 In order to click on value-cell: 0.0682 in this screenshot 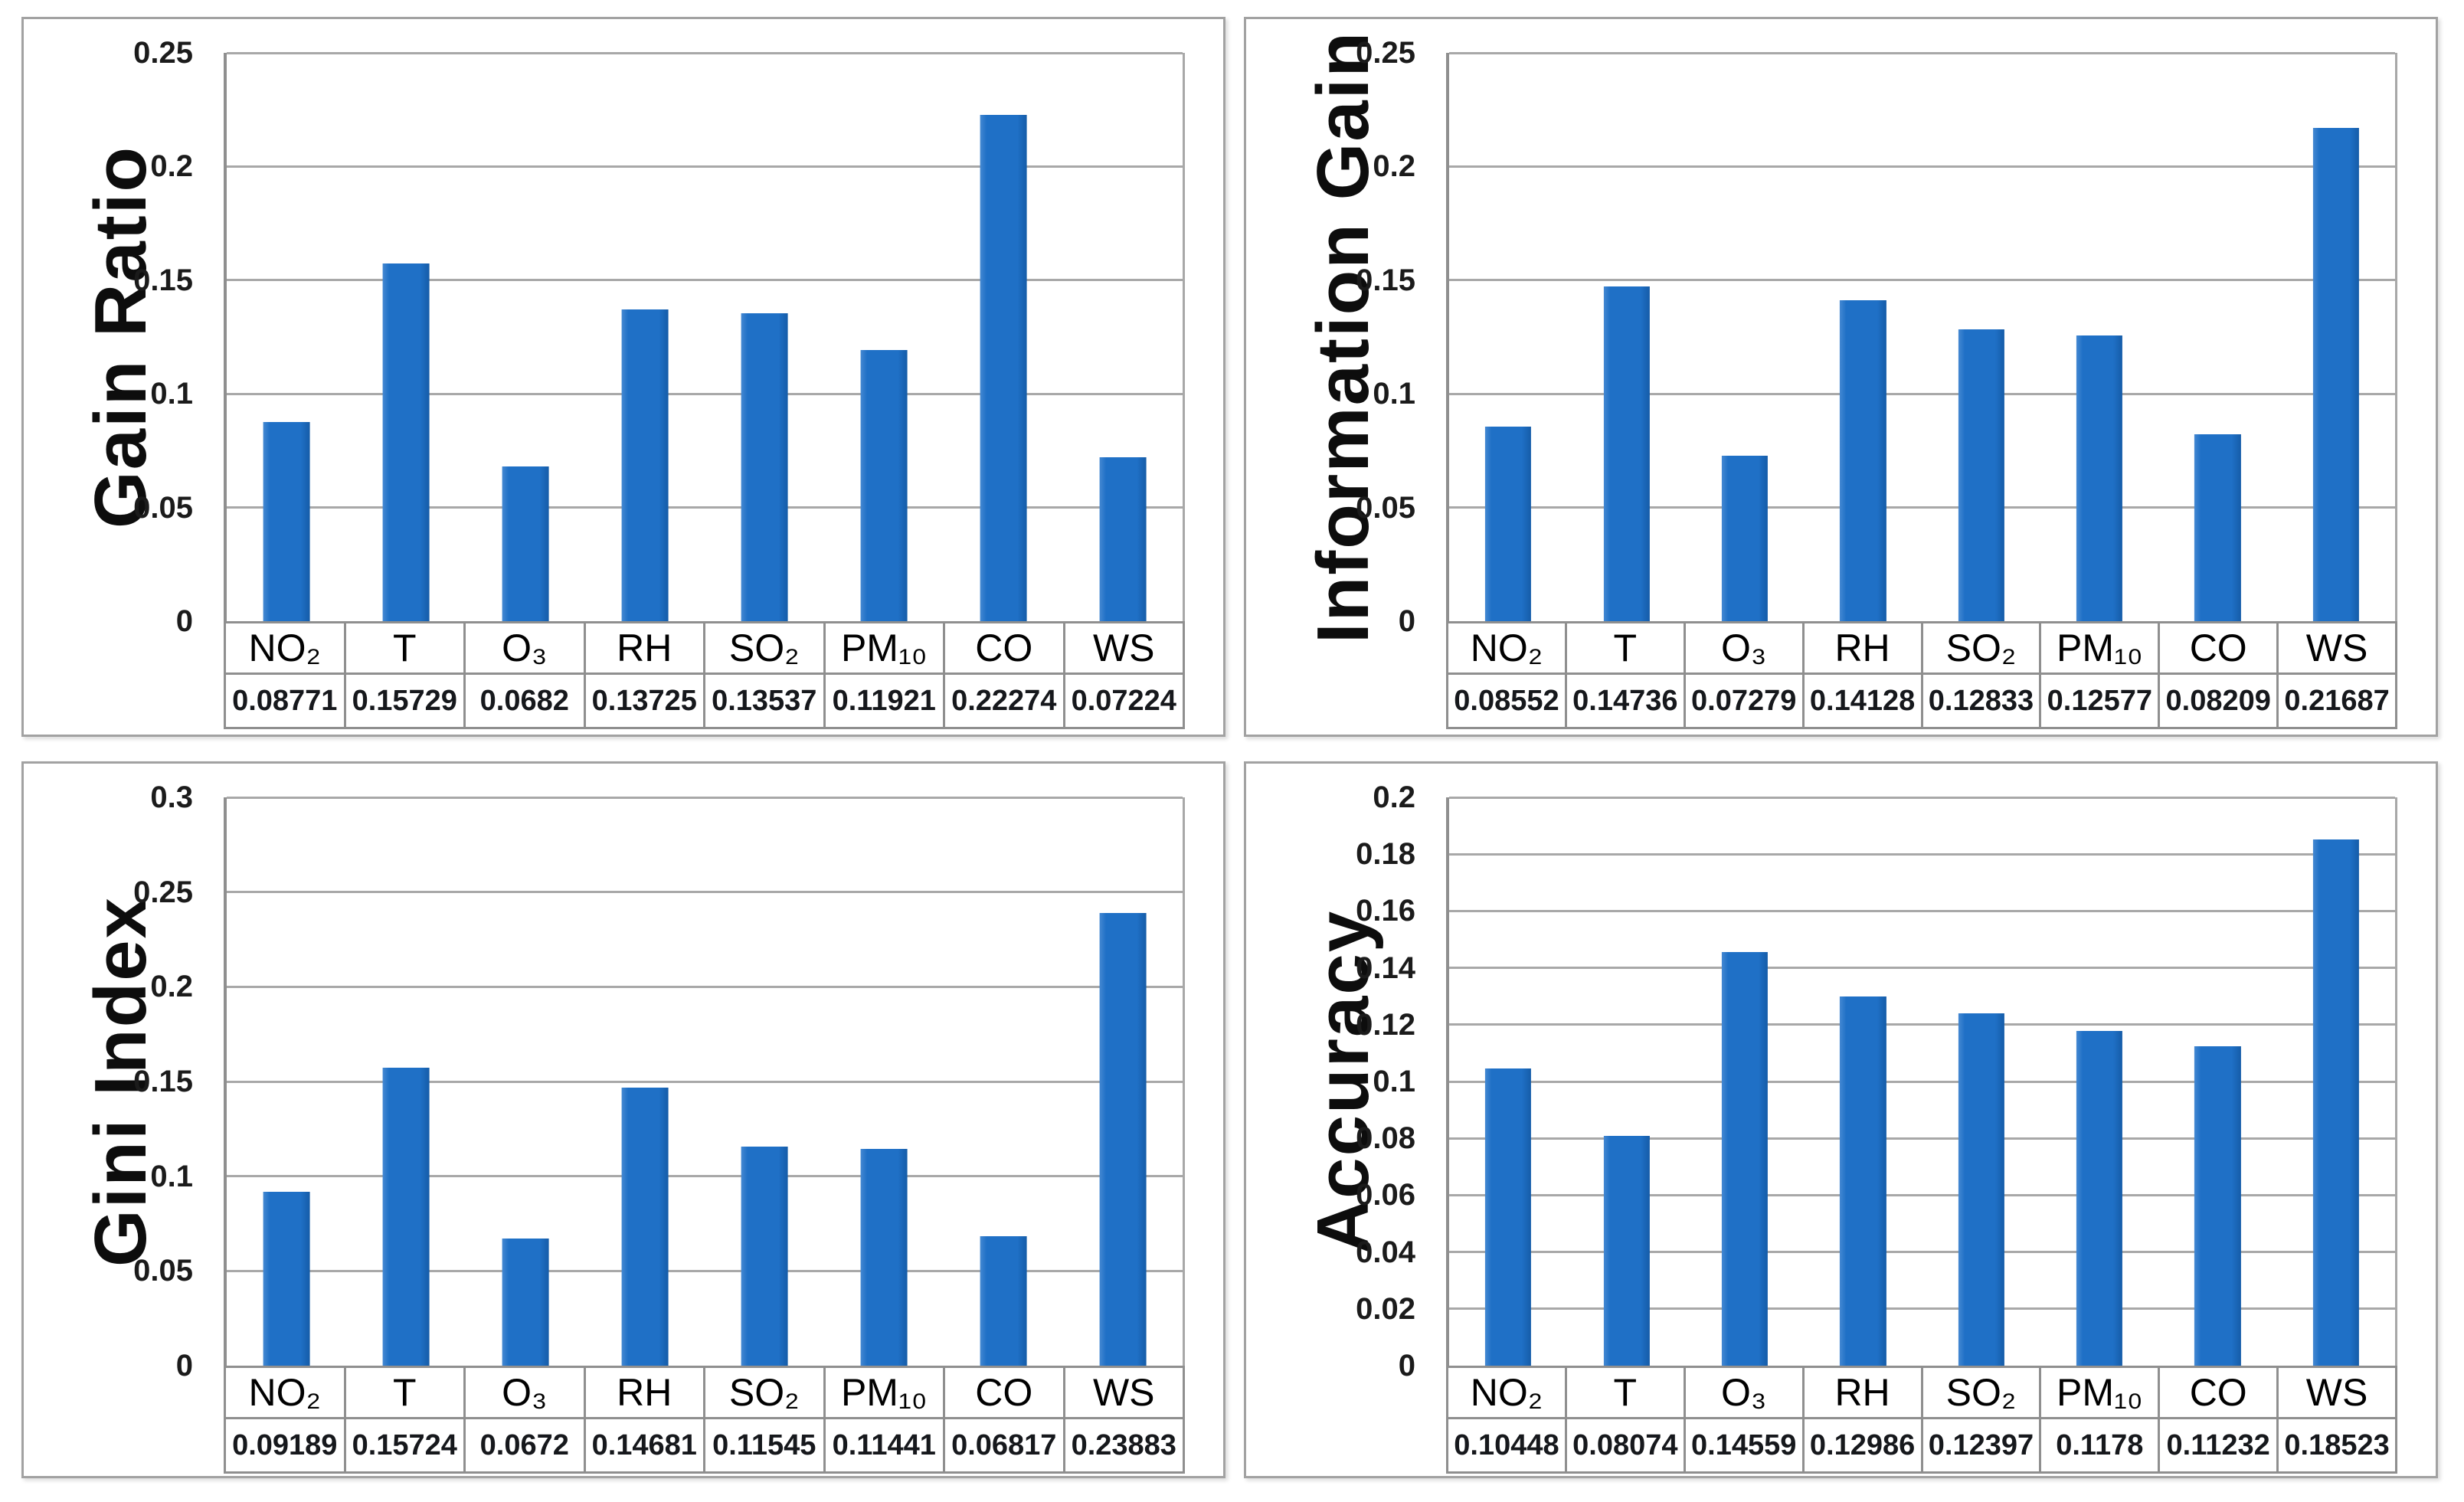, I will do `click(524, 700)`.